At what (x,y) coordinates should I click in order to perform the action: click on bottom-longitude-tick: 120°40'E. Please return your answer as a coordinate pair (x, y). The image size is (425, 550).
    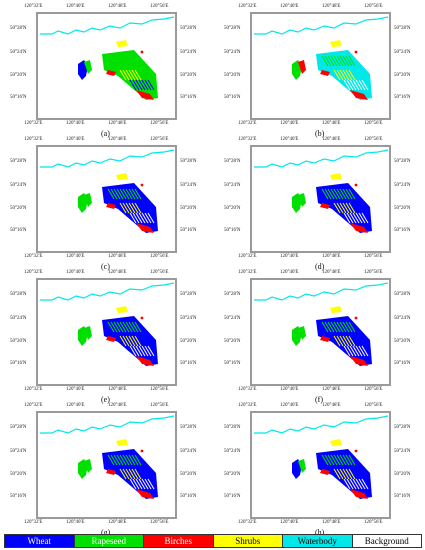
    Looking at the image, I should click on (75, 123).